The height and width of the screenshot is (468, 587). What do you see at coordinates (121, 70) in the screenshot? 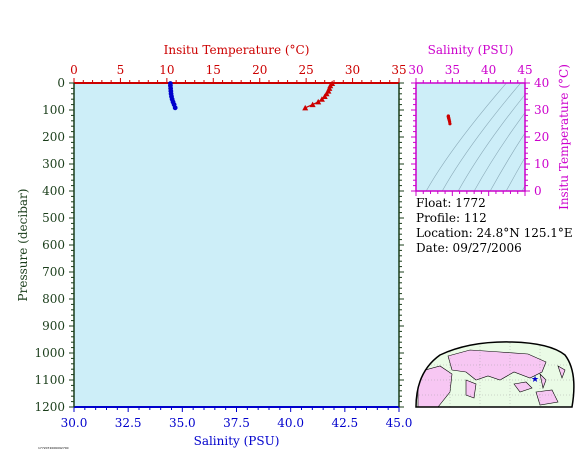
I see `temperature-tick-label: 5` at bounding box center [121, 70].